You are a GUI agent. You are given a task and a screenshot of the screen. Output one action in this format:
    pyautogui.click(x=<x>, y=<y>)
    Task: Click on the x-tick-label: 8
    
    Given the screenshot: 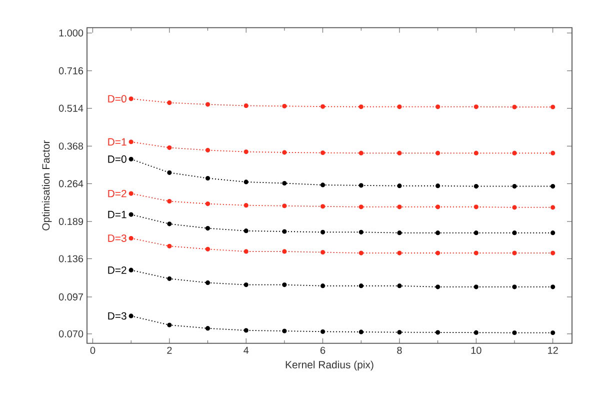 What is the action you would take?
    pyautogui.click(x=399, y=350)
    